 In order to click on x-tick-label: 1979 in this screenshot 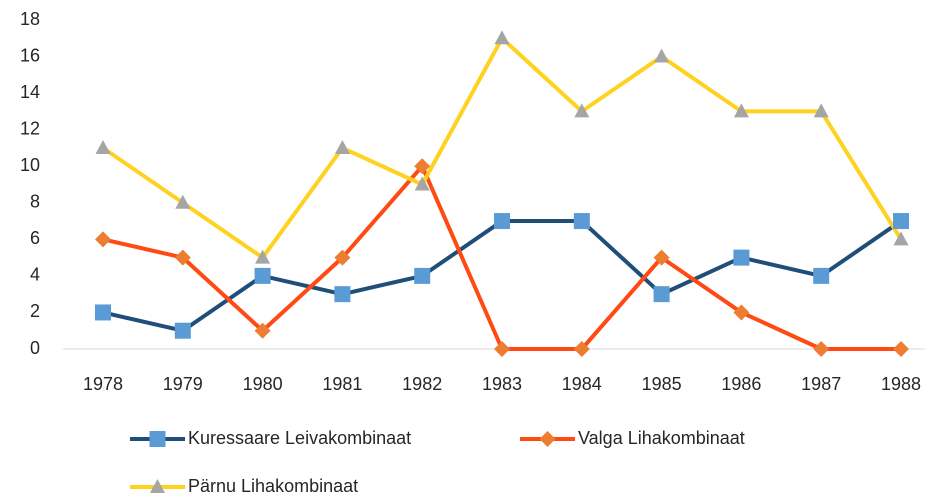, I will do `click(183, 384)`.